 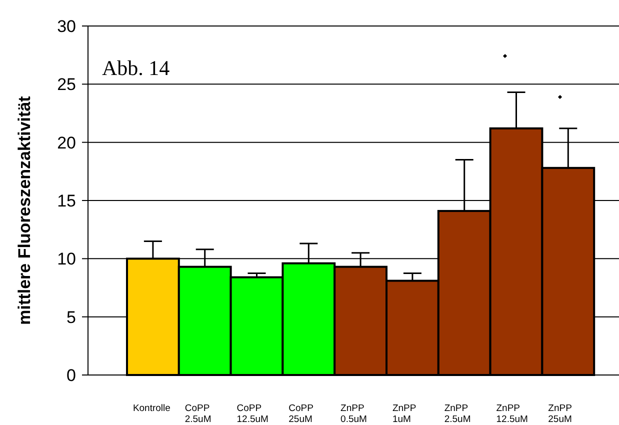 What do you see at coordinates (24, 210) in the screenshot?
I see `y-axis-title: mittlere Fluoreszenzaktivität` at bounding box center [24, 210].